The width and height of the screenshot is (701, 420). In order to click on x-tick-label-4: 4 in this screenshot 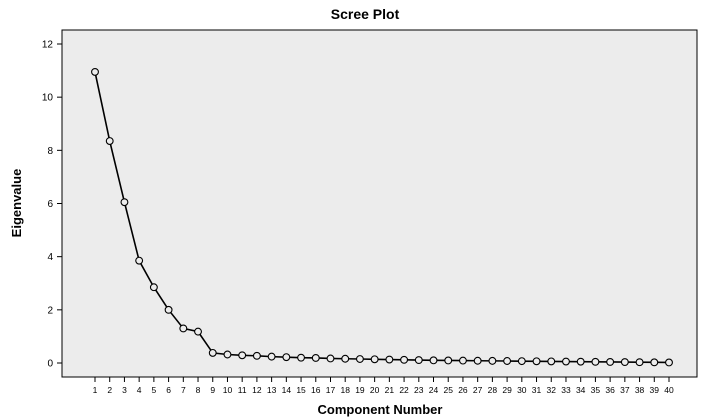, I will do `click(139, 390)`.